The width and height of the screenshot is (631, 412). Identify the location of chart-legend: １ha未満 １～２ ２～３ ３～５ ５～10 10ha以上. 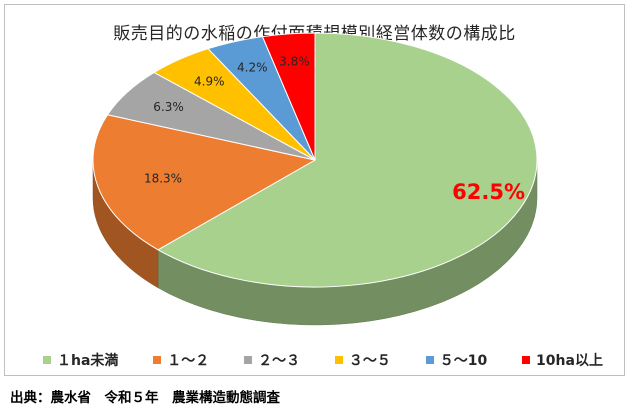
(323, 360).